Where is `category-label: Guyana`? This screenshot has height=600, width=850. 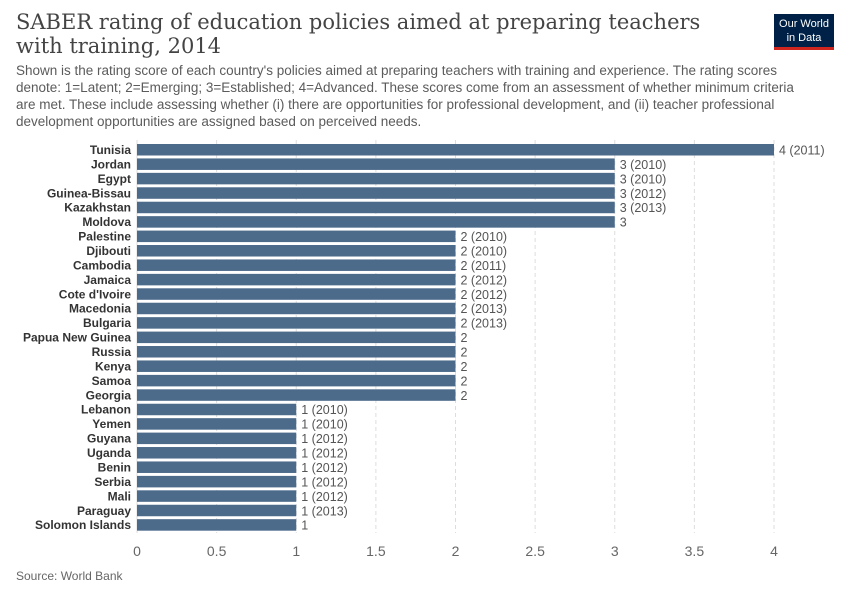 category-label: Guyana is located at coordinates (109, 439).